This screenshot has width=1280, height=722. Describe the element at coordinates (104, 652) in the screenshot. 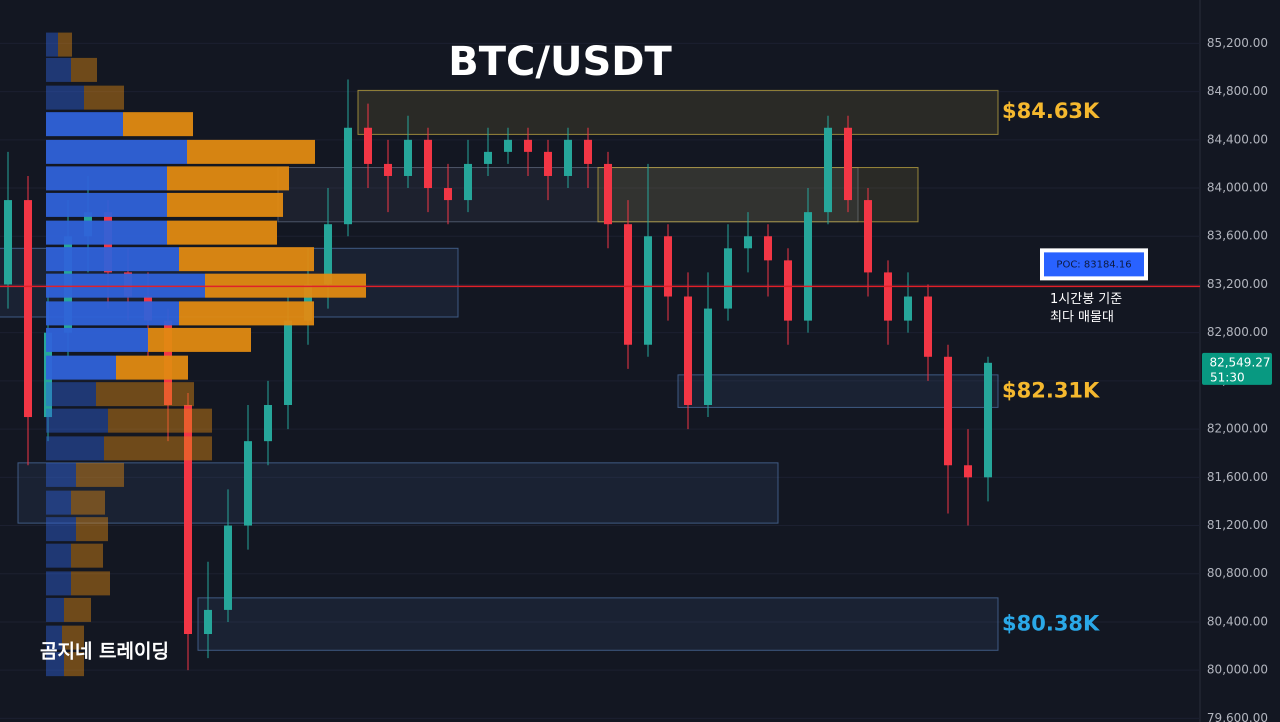

I see `watermark: 곰지네 트레이딩` at that location.